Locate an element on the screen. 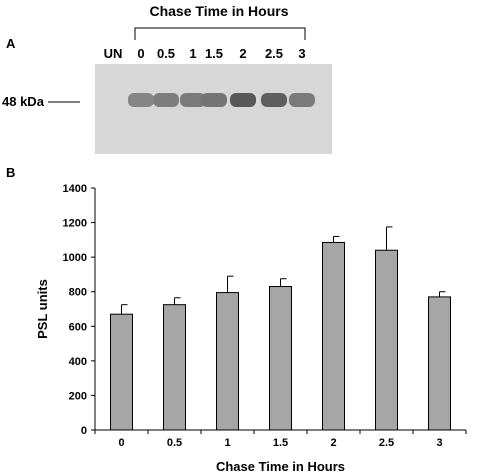  gel-blot is located at coordinates (213, 109).